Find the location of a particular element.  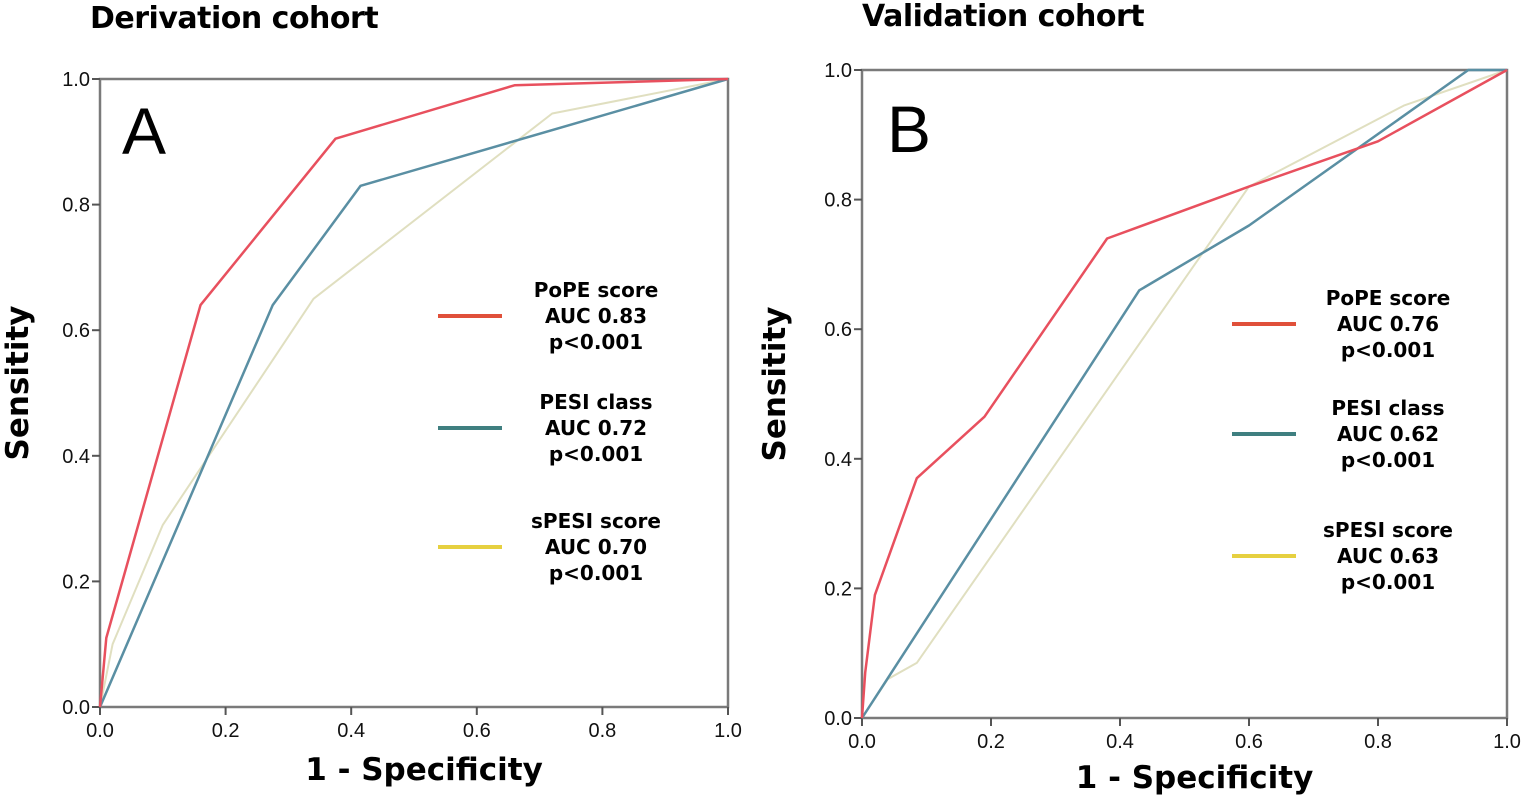

panel-b-title: Validation cohort is located at coordinates (1003, 17).